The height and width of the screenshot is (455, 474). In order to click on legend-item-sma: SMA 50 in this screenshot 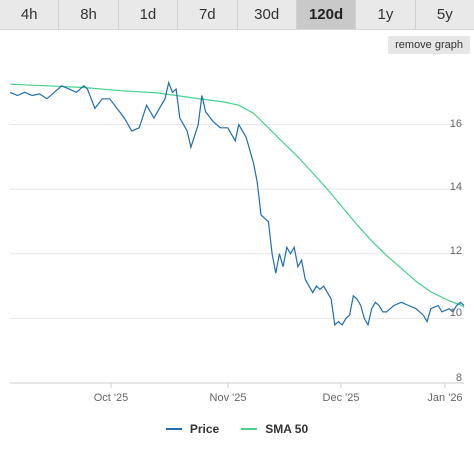, I will do `click(274, 429)`.